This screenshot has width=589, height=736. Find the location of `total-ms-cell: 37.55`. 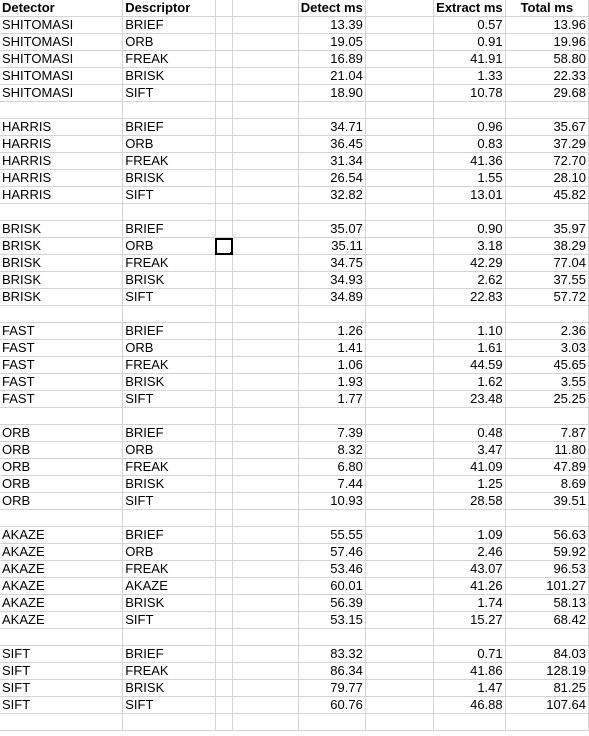

total-ms-cell: 37.55 is located at coordinates (547, 280).